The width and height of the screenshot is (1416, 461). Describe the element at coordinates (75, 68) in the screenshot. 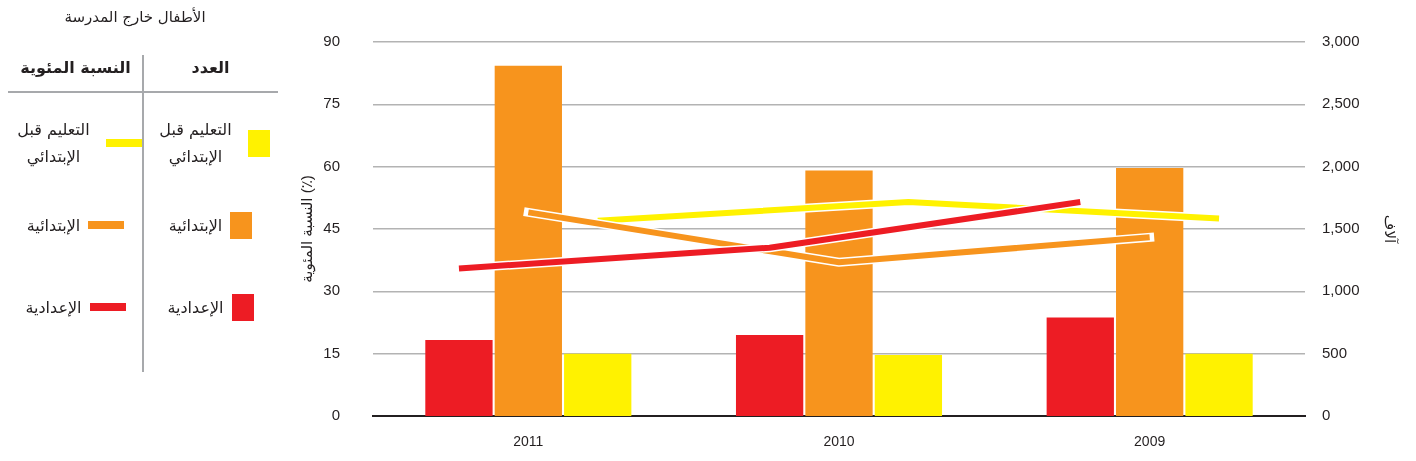

I see `text: النسبة المئوية` at that location.